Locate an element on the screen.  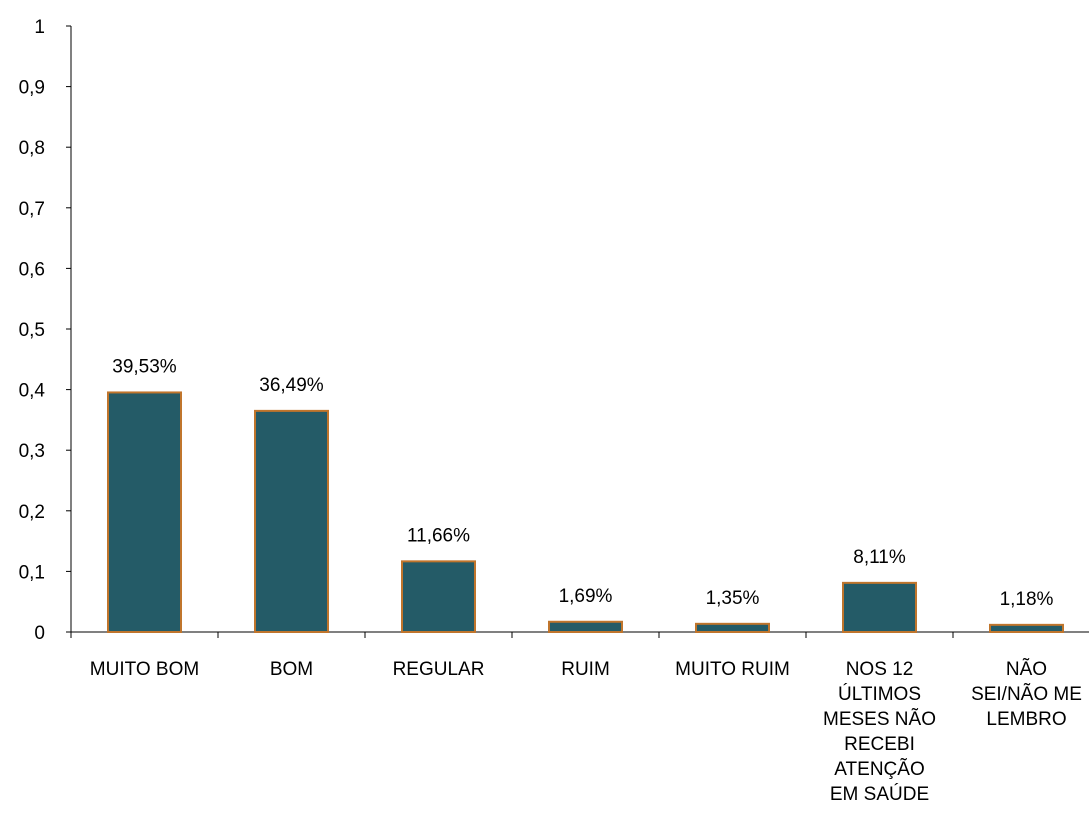
category-label-line: RECEBI is located at coordinates (879, 744).